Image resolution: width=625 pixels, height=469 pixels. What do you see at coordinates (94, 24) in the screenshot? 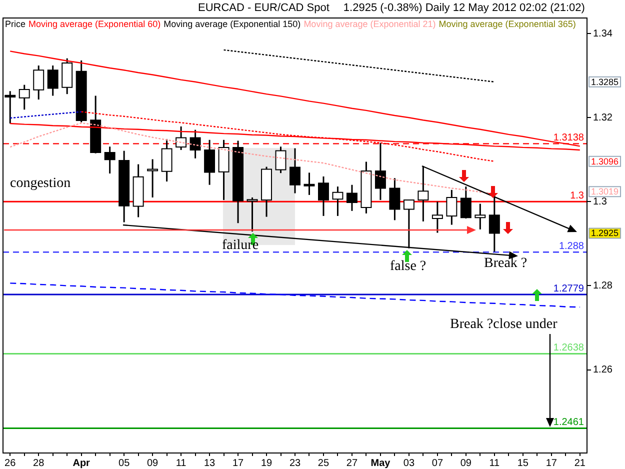
I see `text: Moving average (Exponential 60)` at bounding box center [94, 24].